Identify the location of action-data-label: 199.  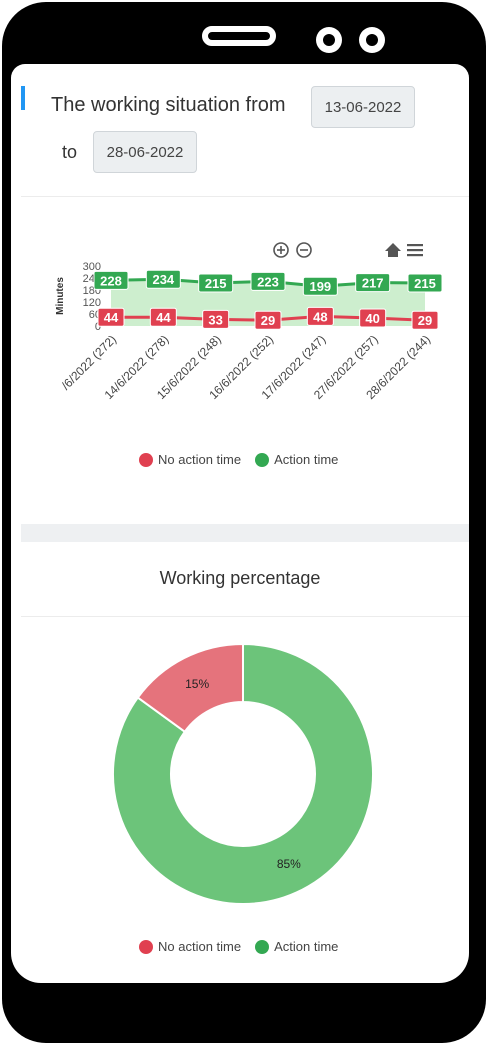
(320, 286).